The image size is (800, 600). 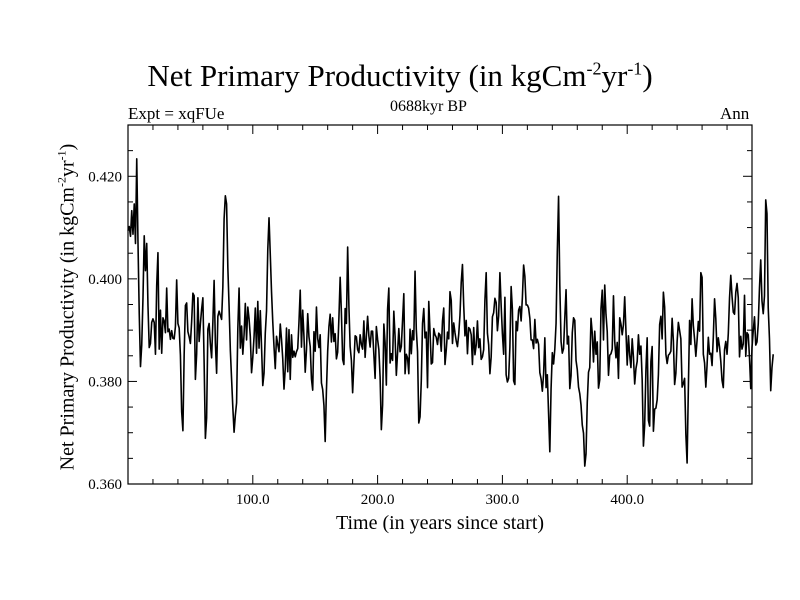 What do you see at coordinates (594, 68) in the screenshot?
I see `chart-title-superscript-1: -2` at bounding box center [594, 68].